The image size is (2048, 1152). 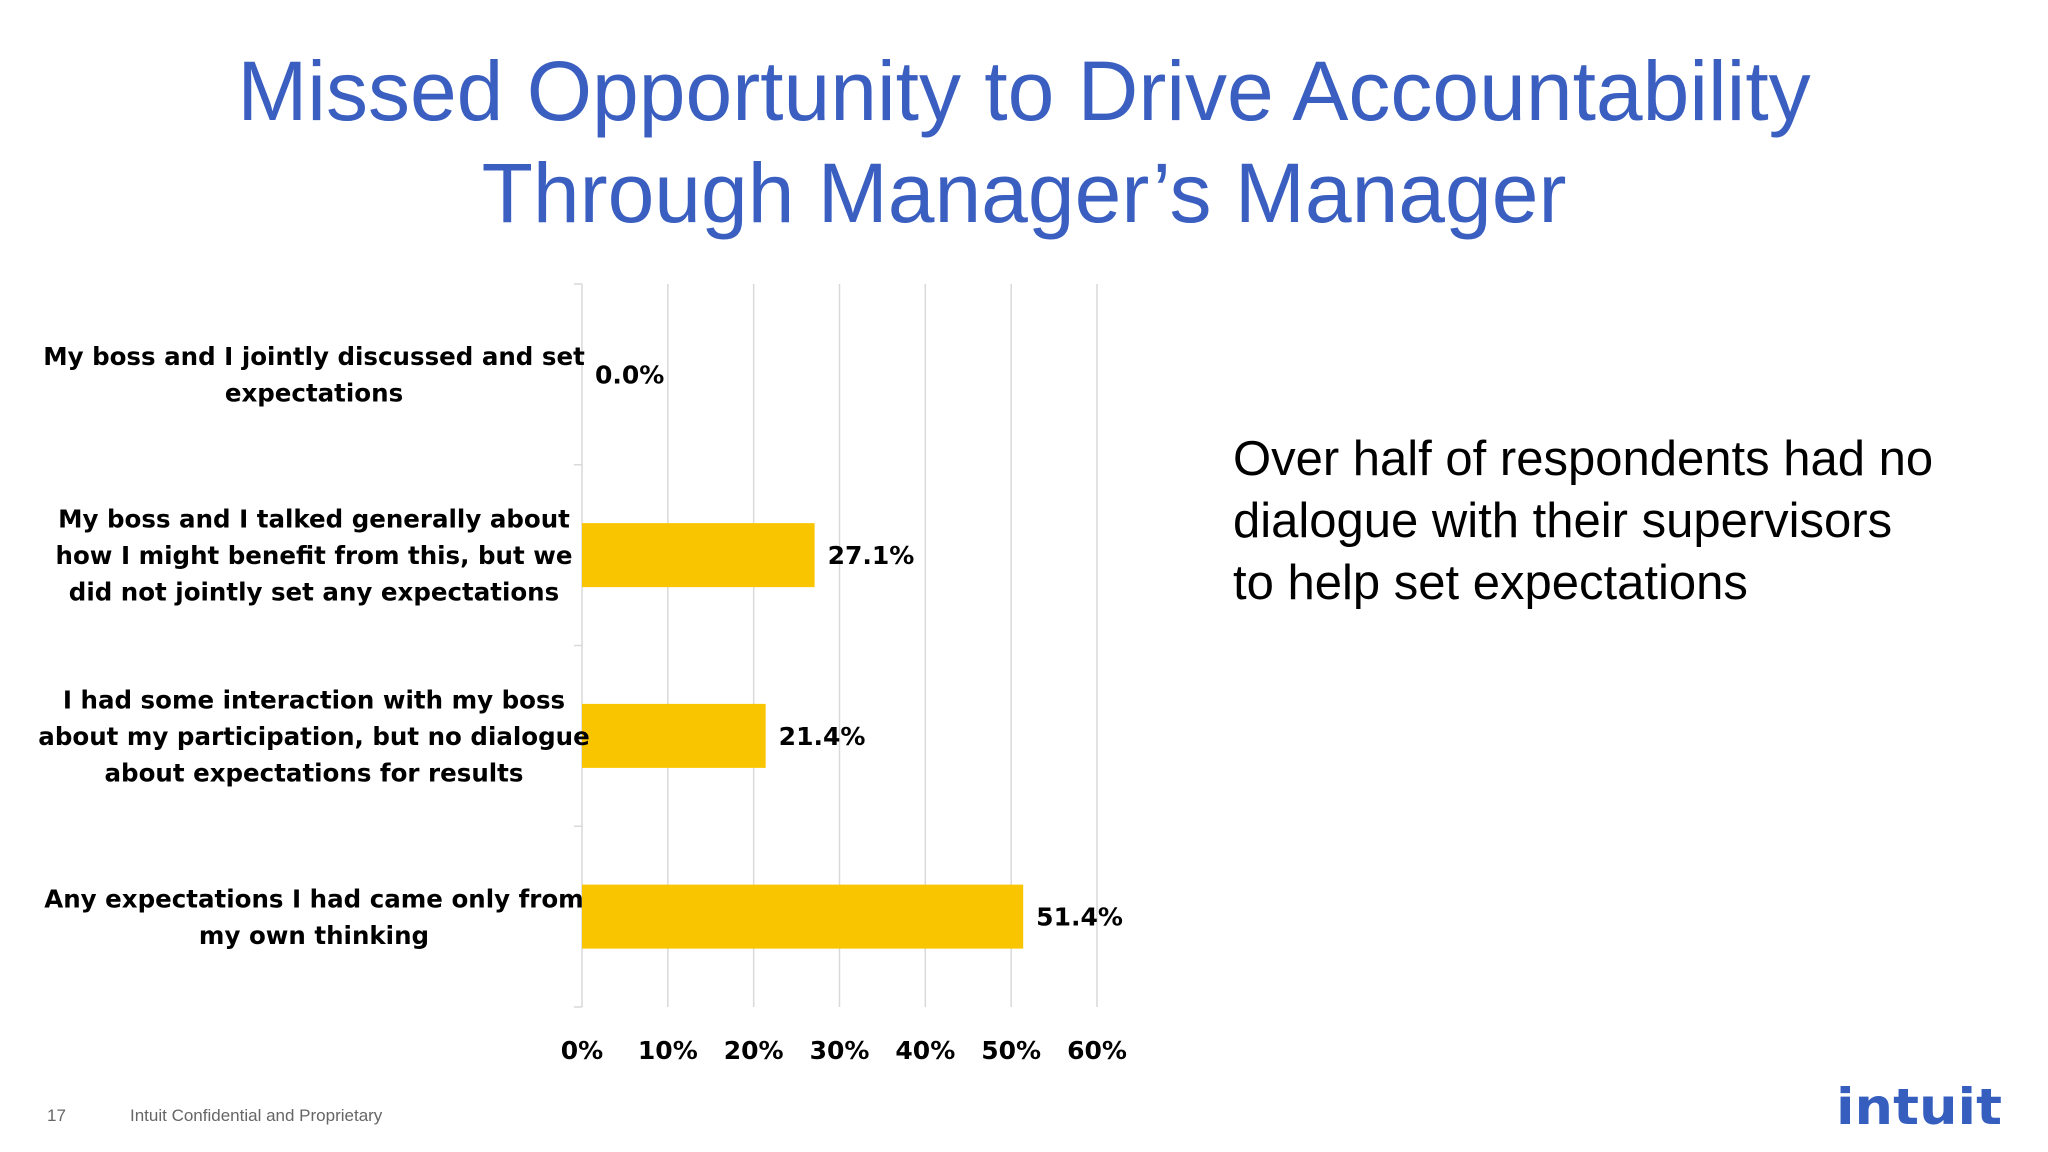 I want to click on category-label-line: My boss and I jointly discussed and set, so click(x=314, y=356).